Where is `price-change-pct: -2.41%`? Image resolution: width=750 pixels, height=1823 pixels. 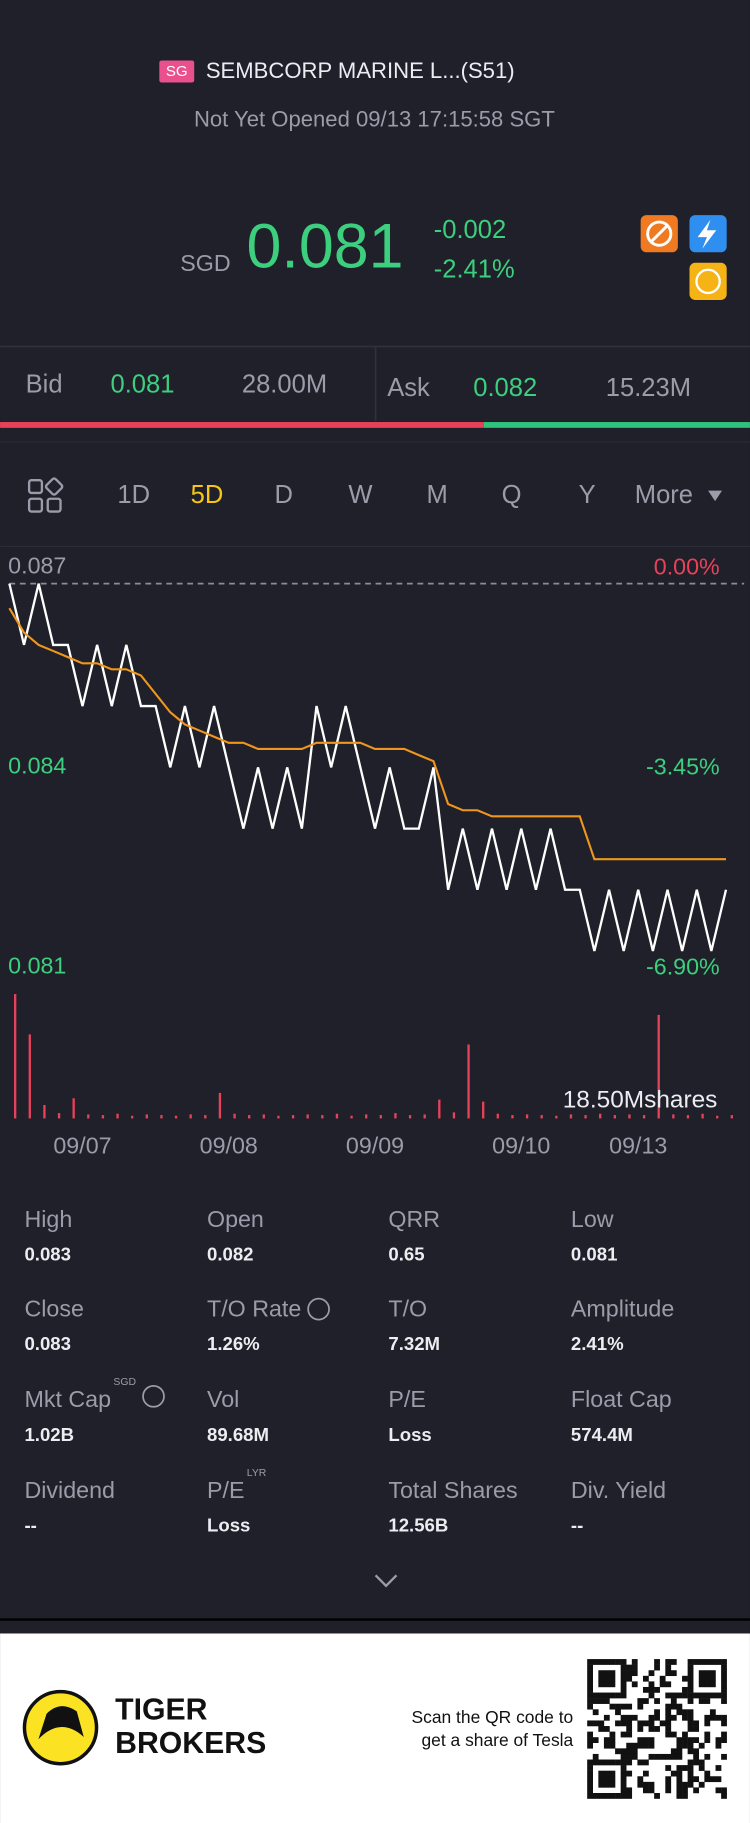
price-change-pct: -2.41% is located at coordinates (474, 270).